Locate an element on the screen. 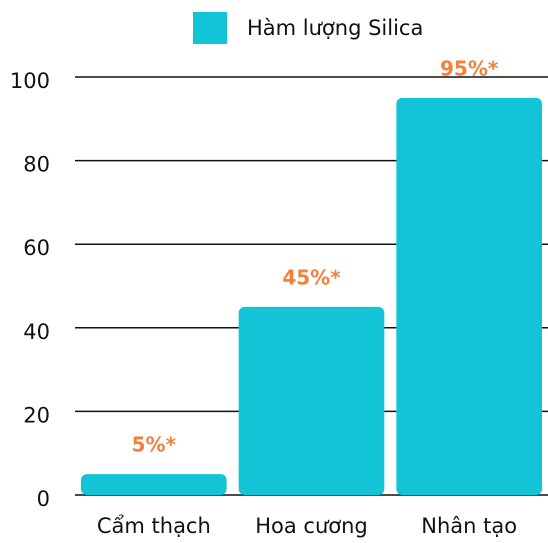  legend-label: Hàm lượng Silica is located at coordinates (335, 28).